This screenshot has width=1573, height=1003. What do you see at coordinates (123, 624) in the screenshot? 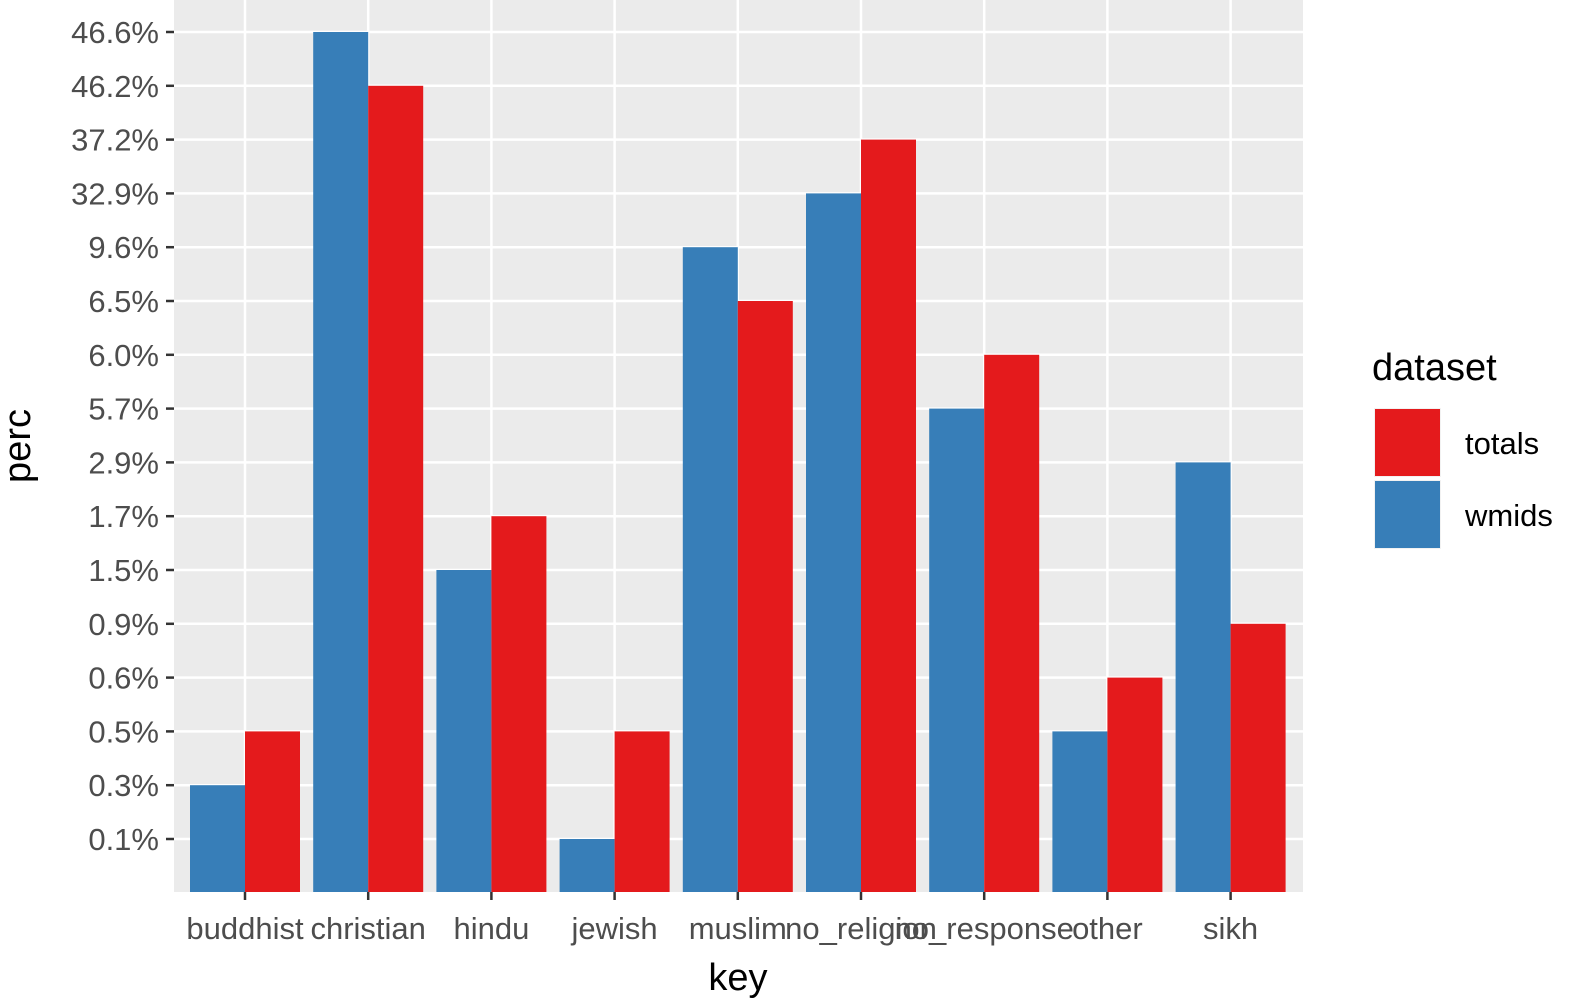
I see `y-tick-label: 0.9%` at bounding box center [123, 624].